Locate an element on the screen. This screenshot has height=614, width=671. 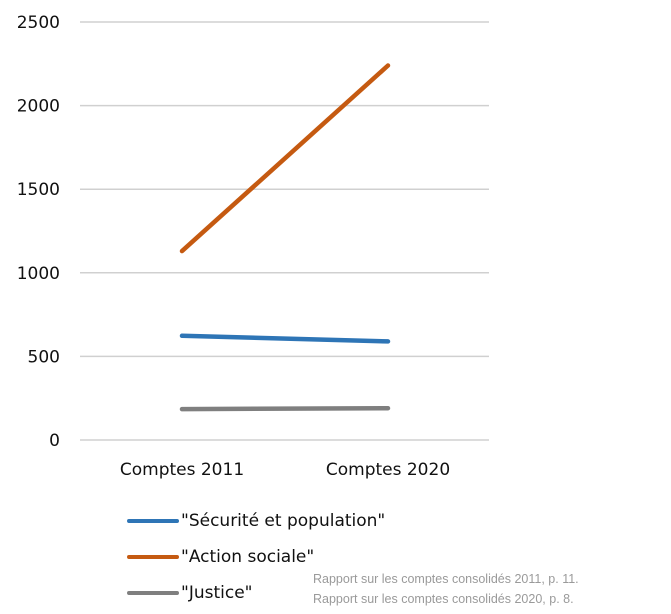
legend-item-justice: "Justice" is located at coordinates (256, 593).